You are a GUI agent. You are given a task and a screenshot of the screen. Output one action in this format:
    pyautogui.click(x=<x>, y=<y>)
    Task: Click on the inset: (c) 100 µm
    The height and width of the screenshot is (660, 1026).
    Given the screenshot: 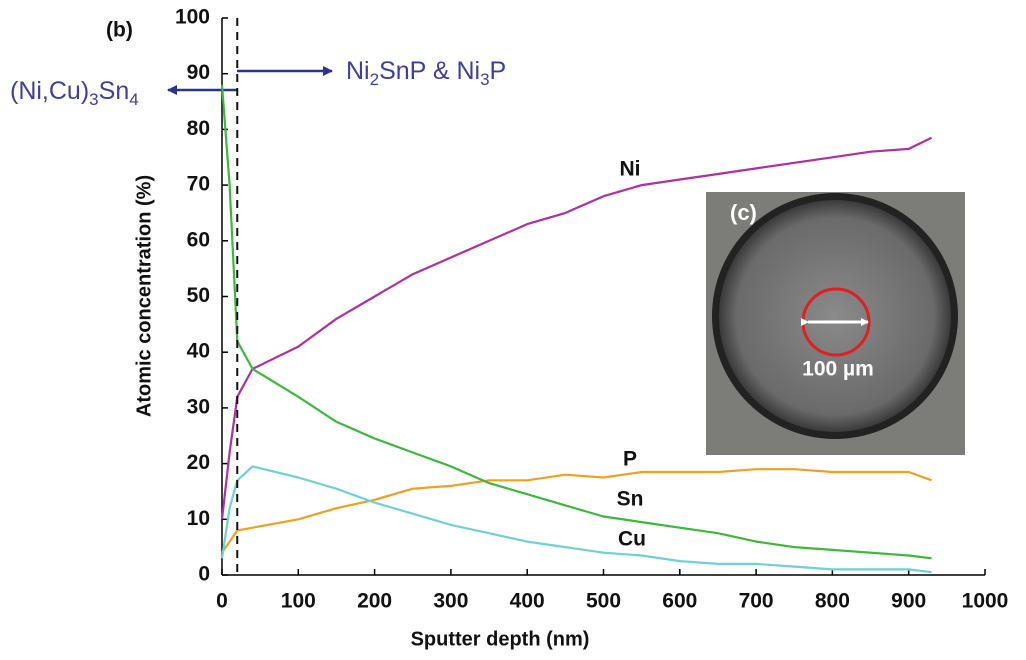 What is the action you would take?
    pyautogui.click(x=835, y=323)
    